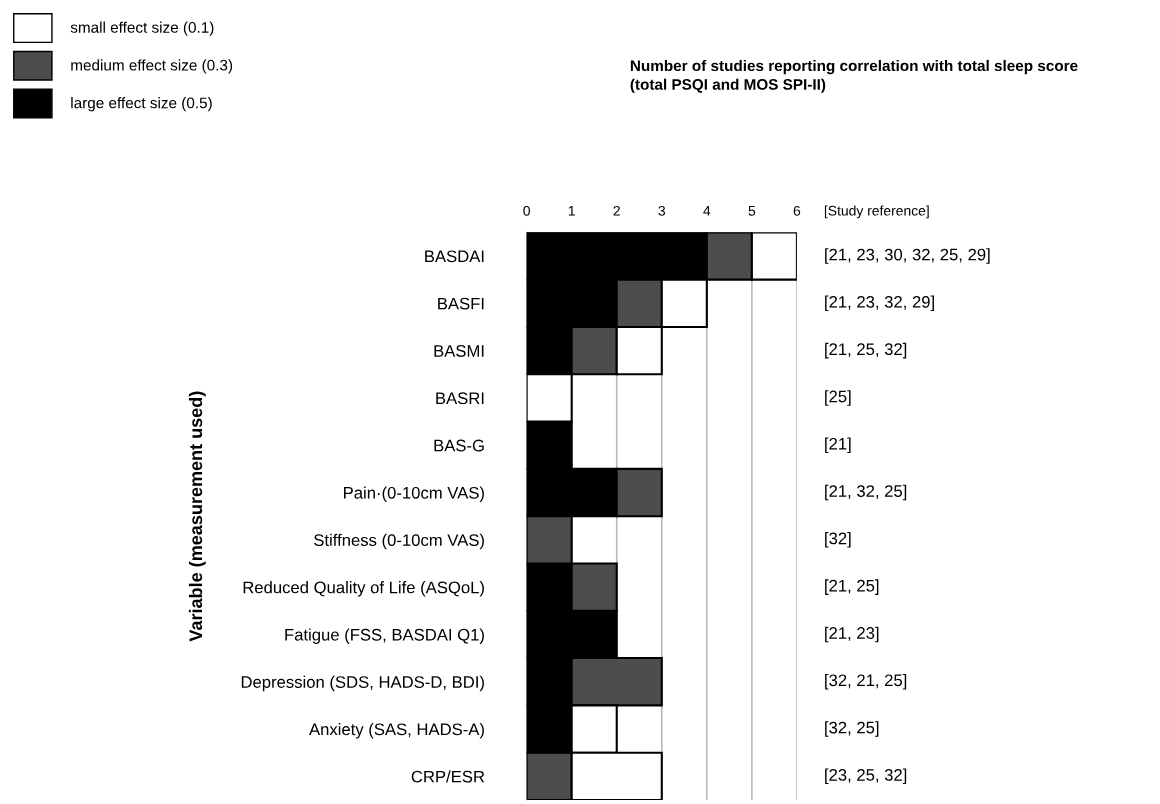 This screenshot has width=1160, height=804. Describe the element at coordinates (876, 212) in the screenshot. I see `text: [Study reference]` at that location.